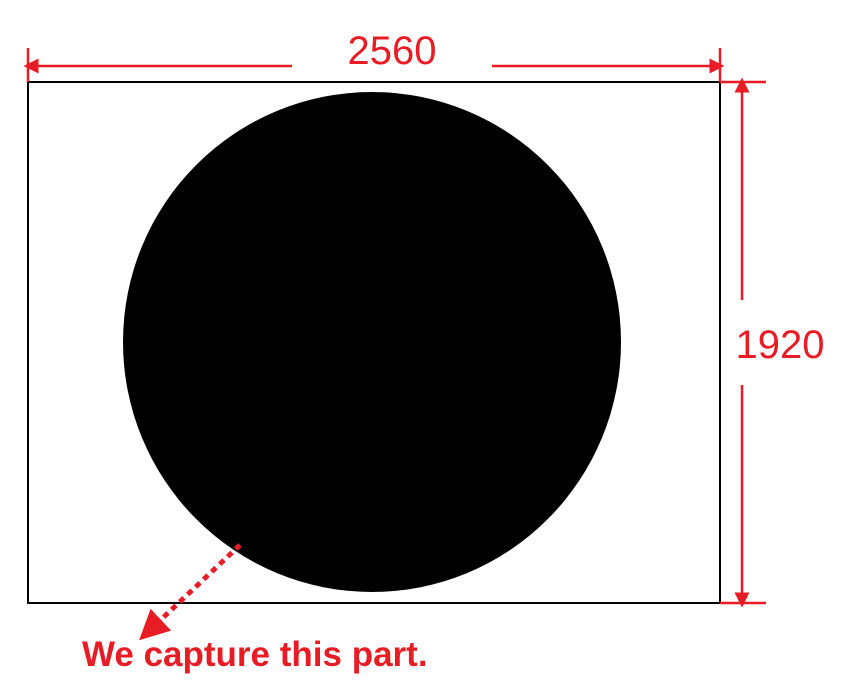 The width and height of the screenshot is (851, 683). What do you see at coordinates (780, 345) in the screenshot?
I see `height-label: 1920` at bounding box center [780, 345].